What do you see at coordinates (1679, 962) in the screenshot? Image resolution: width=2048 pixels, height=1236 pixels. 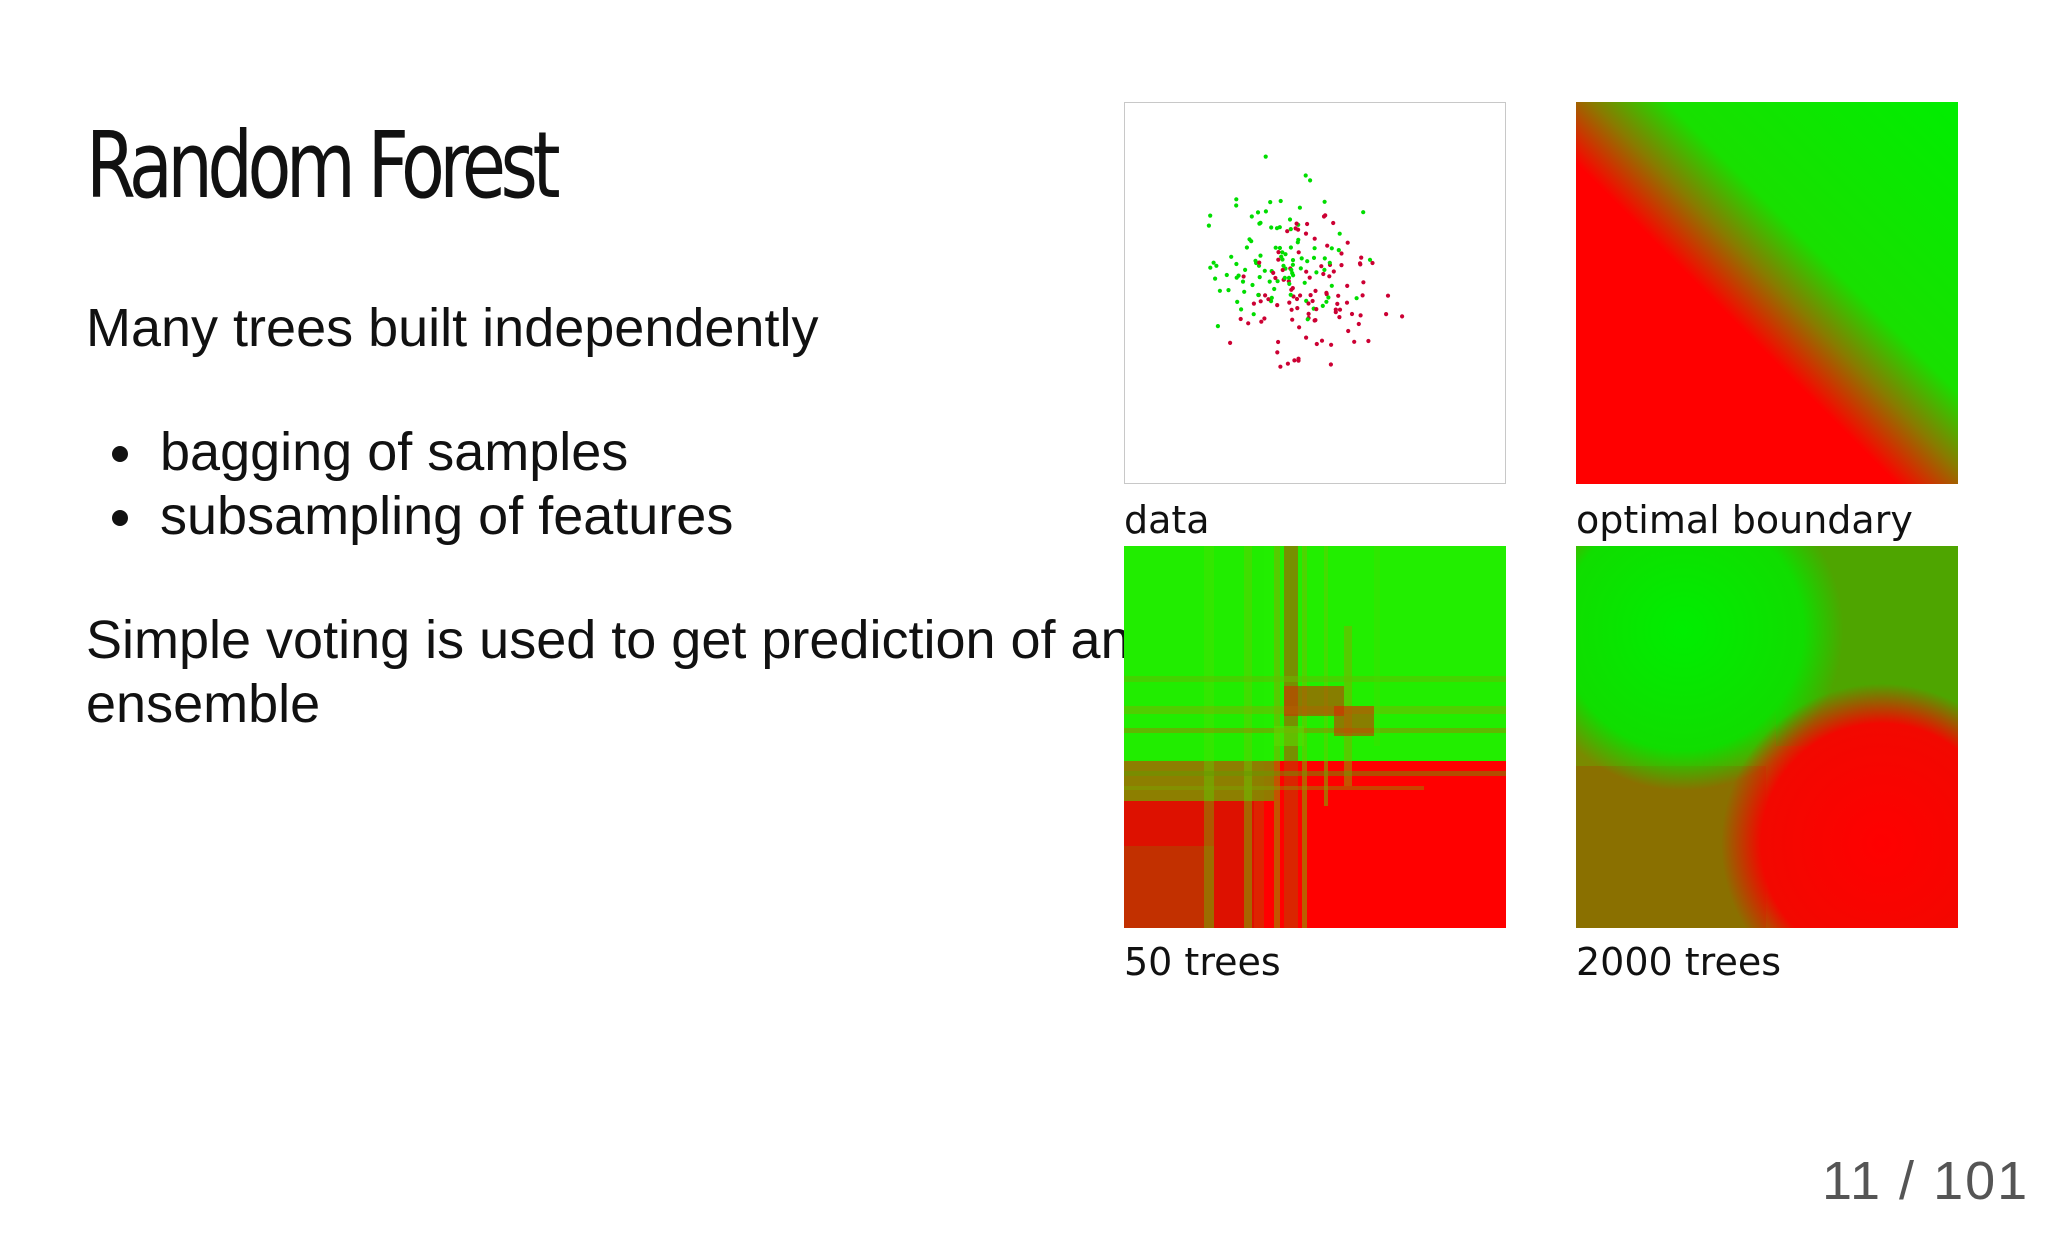 I see `caption-2000-trees: 2000 trees` at bounding box center [1679, 962].